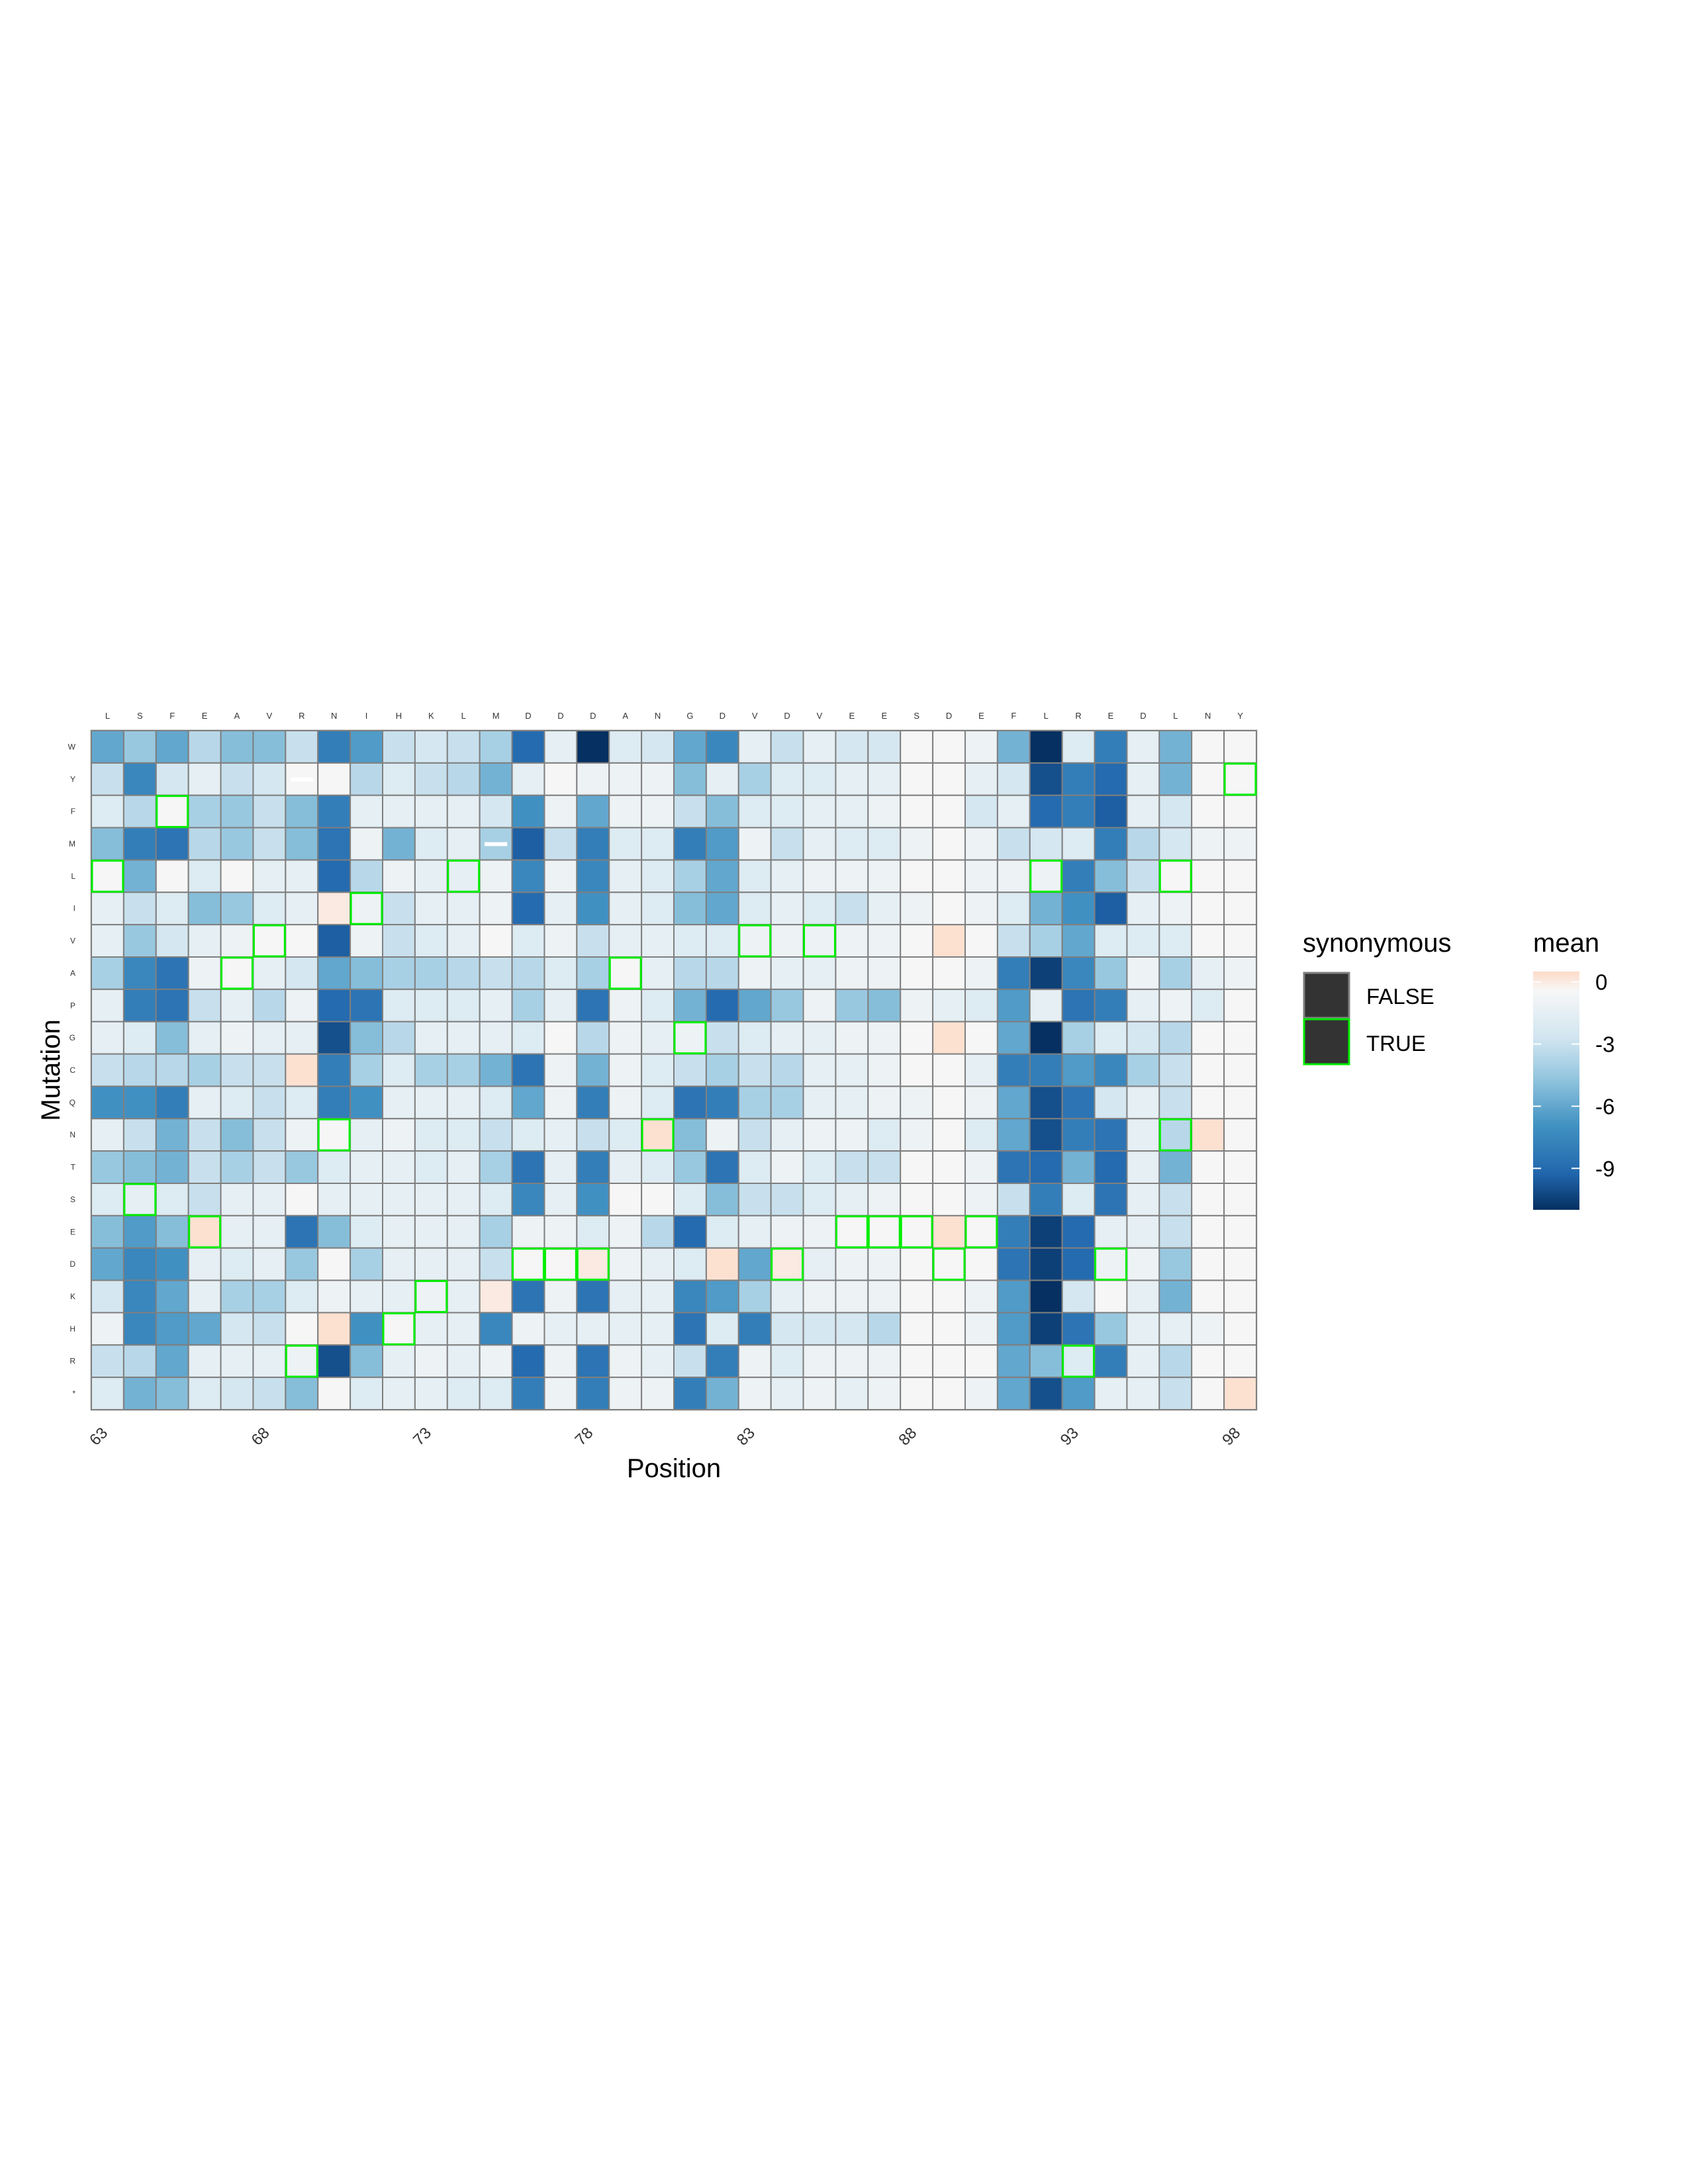  Describe the element at coordinates (1377, 997) in the screenshot. I see `synonymous-legend: synonymous FALSE TRUE` at that location.